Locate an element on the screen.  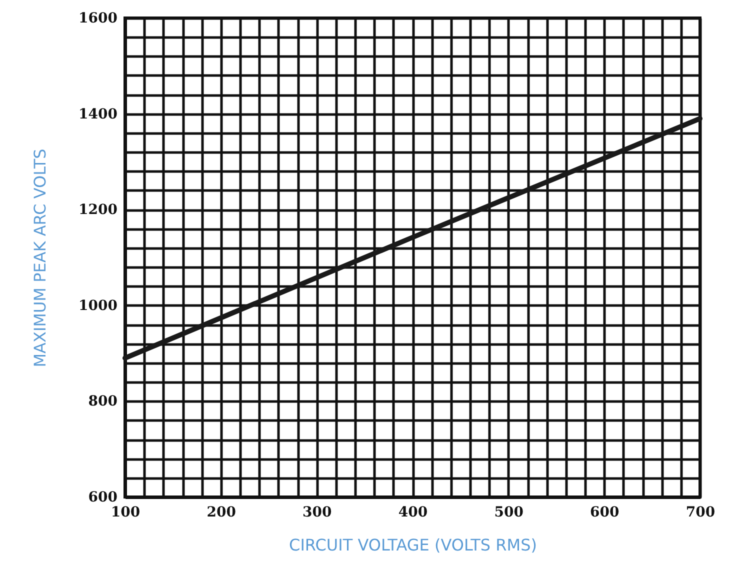
x-tick-label: 200 is located at coordinates (221, 512).